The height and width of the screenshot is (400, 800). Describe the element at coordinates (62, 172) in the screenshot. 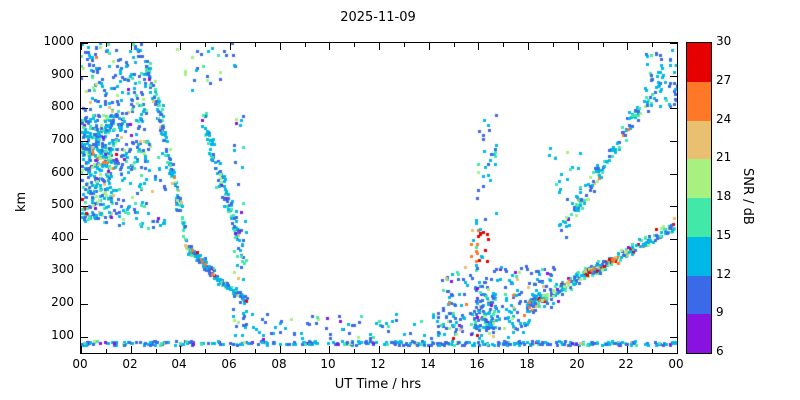

I see `y-tick-label: 600` at that location.